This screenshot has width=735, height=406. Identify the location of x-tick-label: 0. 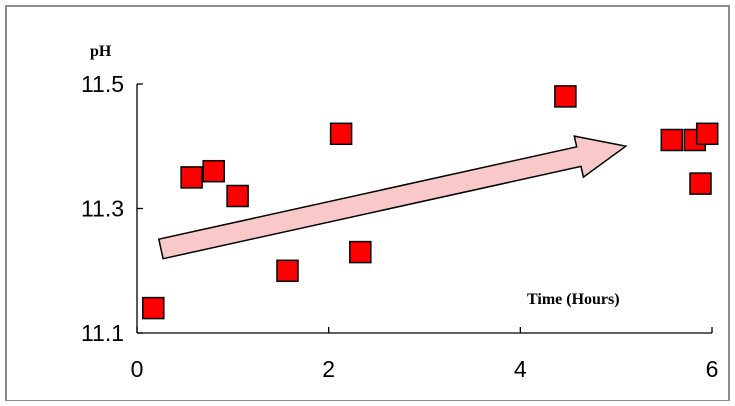
(137, 369).